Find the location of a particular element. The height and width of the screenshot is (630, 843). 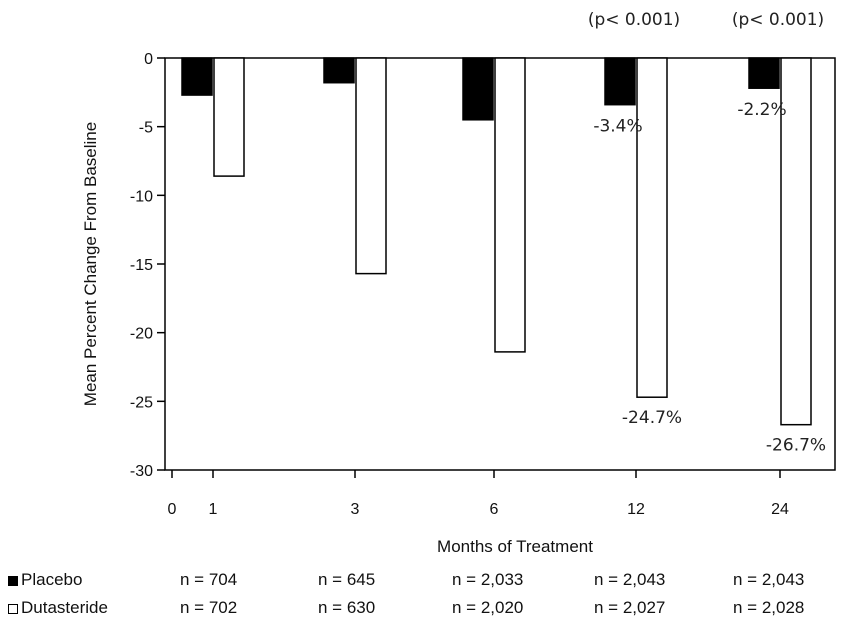

legend-dutasteride: Dutasteride is located at coordinates (58, 608).